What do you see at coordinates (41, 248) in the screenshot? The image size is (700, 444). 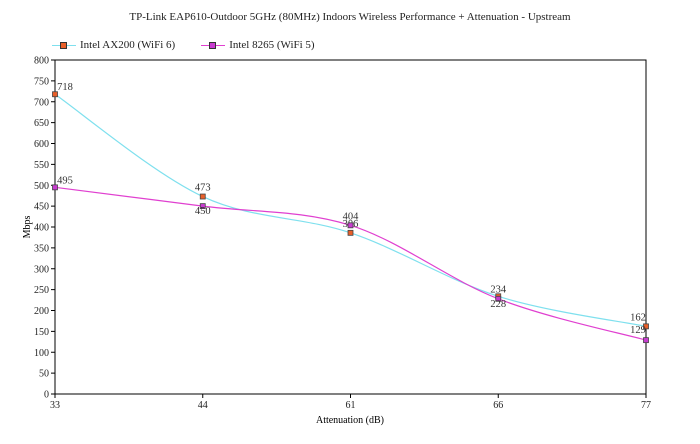 I see `y-tick-label: 350` at bounding box center [41, 248].